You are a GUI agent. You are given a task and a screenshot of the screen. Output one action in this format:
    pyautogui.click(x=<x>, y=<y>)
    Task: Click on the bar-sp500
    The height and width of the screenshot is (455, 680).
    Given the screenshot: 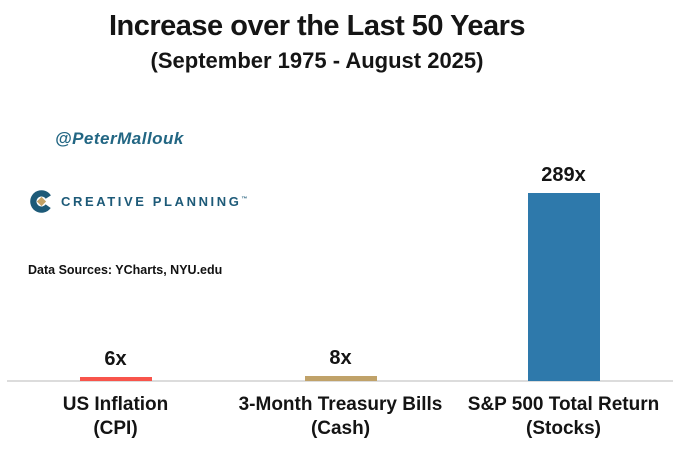 What is the action you would take?
    pyautogui.click(x=563, y=287)
    